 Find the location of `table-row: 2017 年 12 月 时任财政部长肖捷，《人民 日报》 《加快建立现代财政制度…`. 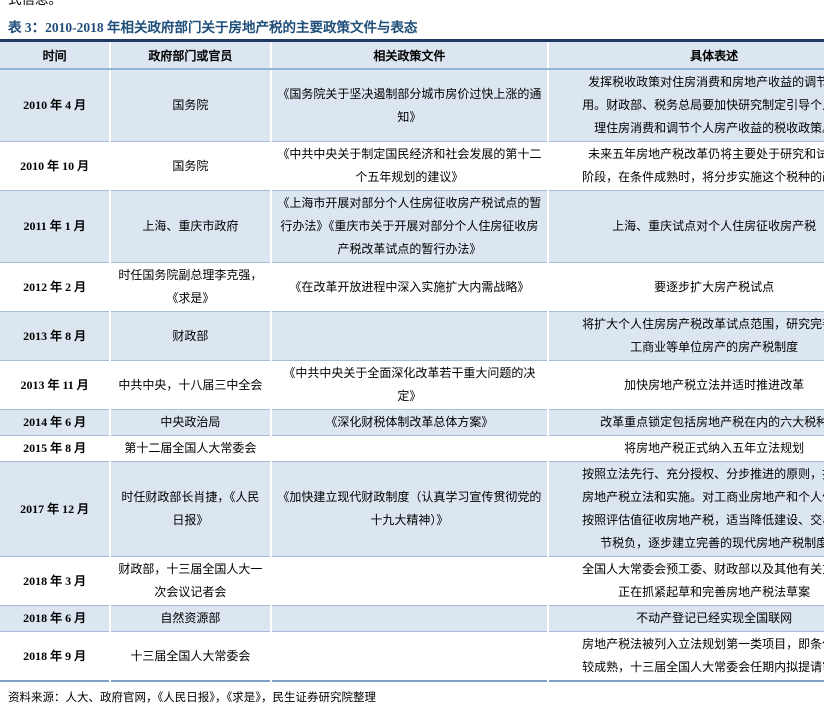

table-row: 2017 年 12 月 时任财政部长肖捷，《人民 日报》 《加快建立现代财政制度… is located at coordinates (412, 509).